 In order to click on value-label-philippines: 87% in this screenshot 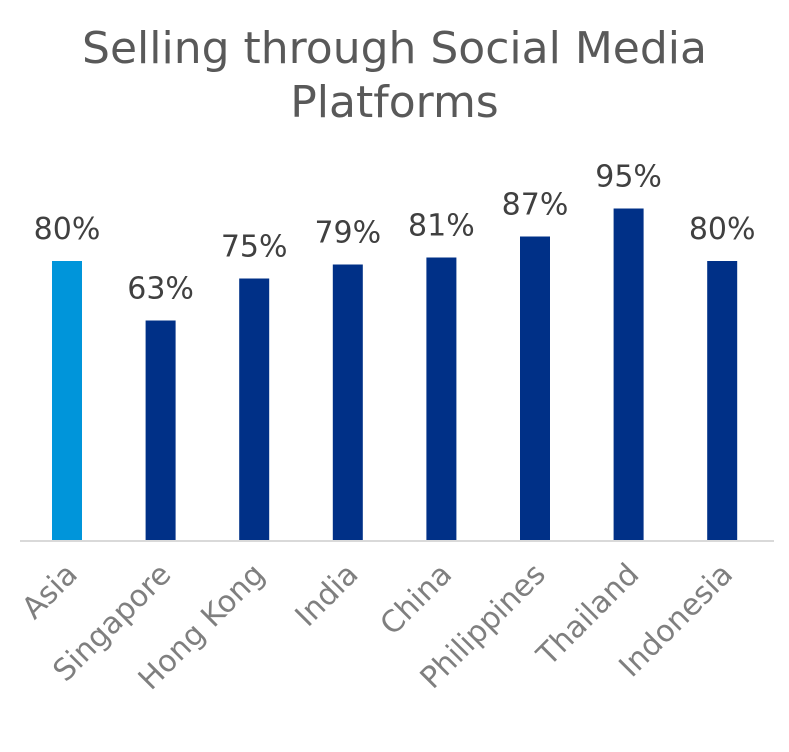, I will do `click(535, 205)`.